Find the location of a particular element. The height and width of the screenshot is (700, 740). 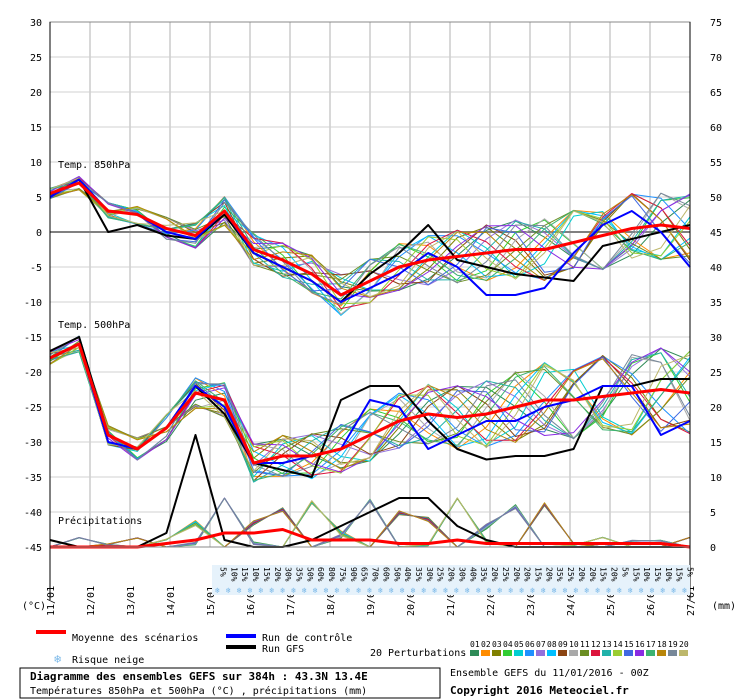

snow-risk-value-19: 30% is located at coordinates (429, 574).